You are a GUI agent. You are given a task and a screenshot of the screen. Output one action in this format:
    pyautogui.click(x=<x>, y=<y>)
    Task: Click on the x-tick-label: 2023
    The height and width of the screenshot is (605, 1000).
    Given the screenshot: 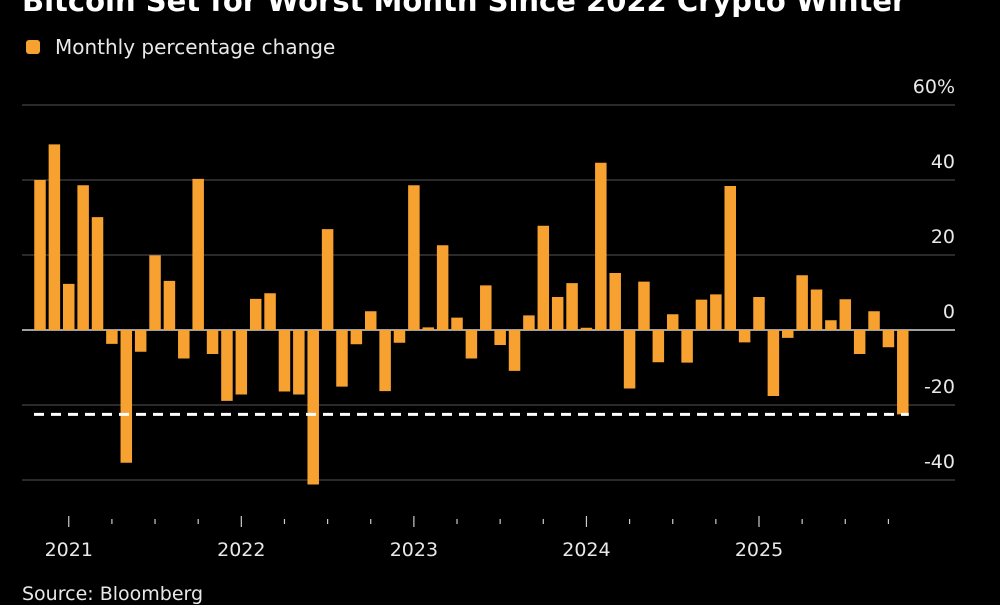 What is the action you would take?
    pyautogui.click(x=414, y=550)
    